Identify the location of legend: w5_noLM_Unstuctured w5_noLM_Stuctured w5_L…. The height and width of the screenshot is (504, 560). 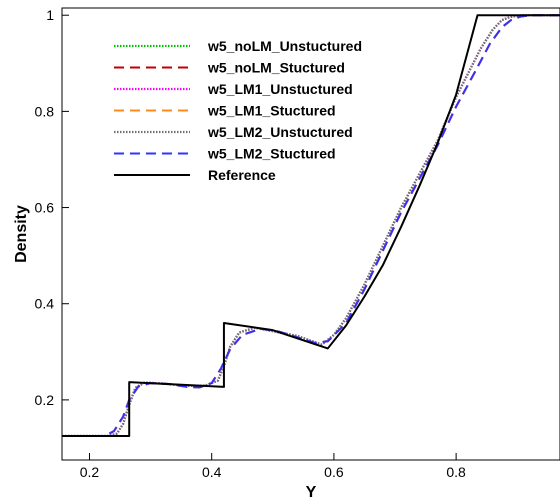
(238, 110).